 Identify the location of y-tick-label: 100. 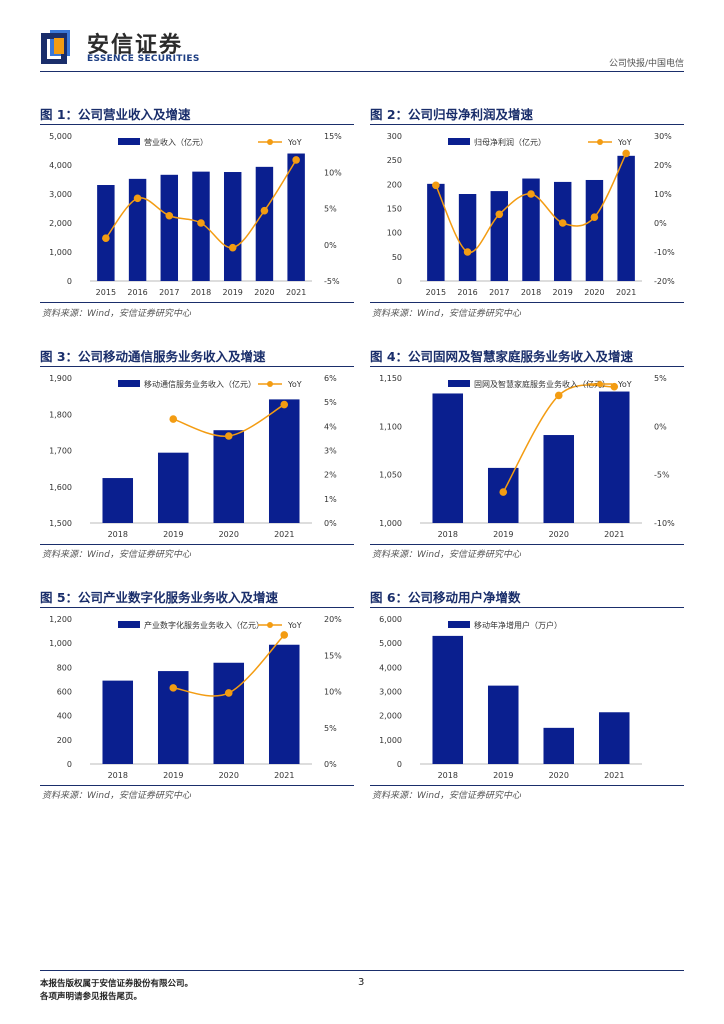
(394, 233).